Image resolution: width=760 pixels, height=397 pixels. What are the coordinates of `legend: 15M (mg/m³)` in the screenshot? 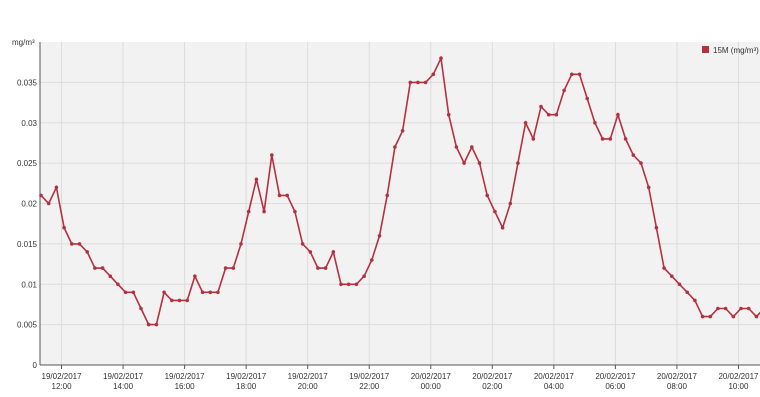 It's located at (730, 50).